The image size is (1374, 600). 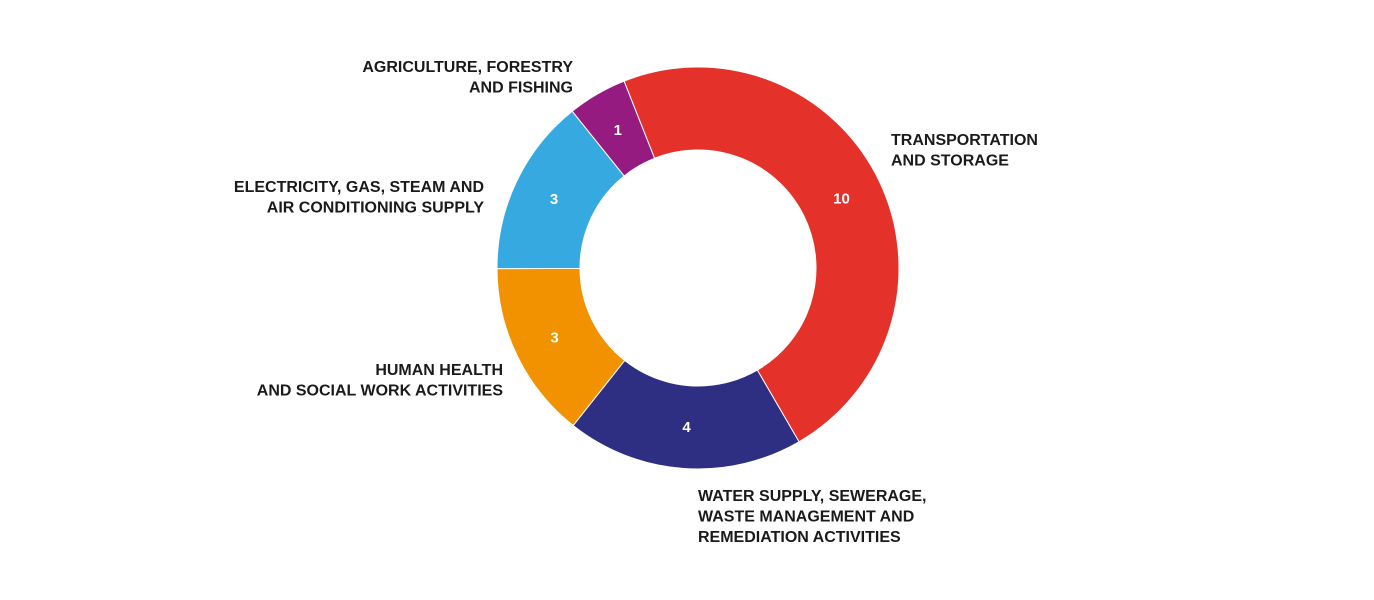 What do you see at coordinates (521, 88) in the screenshot?
I see `slice-category-label-line: AND FISHING` at bounding box center [521, 88].